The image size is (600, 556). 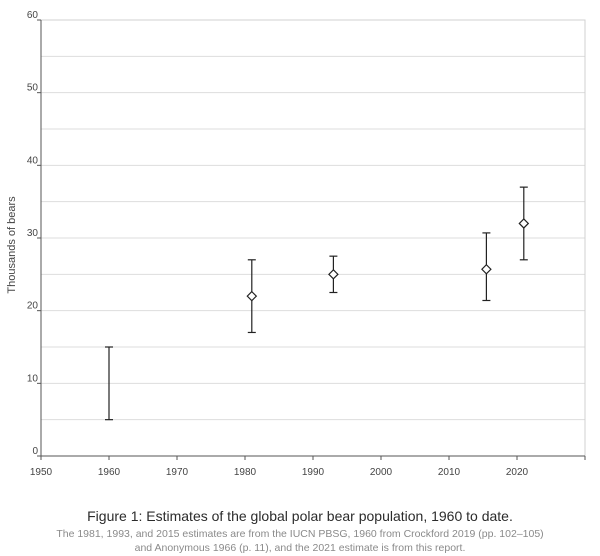 I want to click on y-tick-label-30: 30, so click(x=33, y=233).